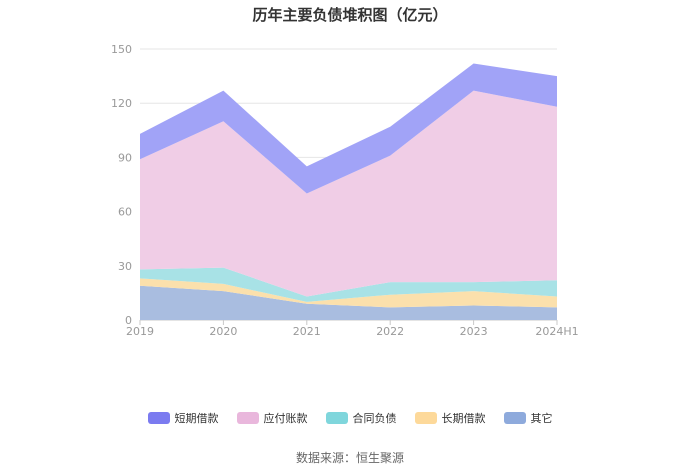  What do you see at coordinates (556, 331) in the screenshot?
I see `x-tick-label: 2024H1` at bounding box center [556, 331].